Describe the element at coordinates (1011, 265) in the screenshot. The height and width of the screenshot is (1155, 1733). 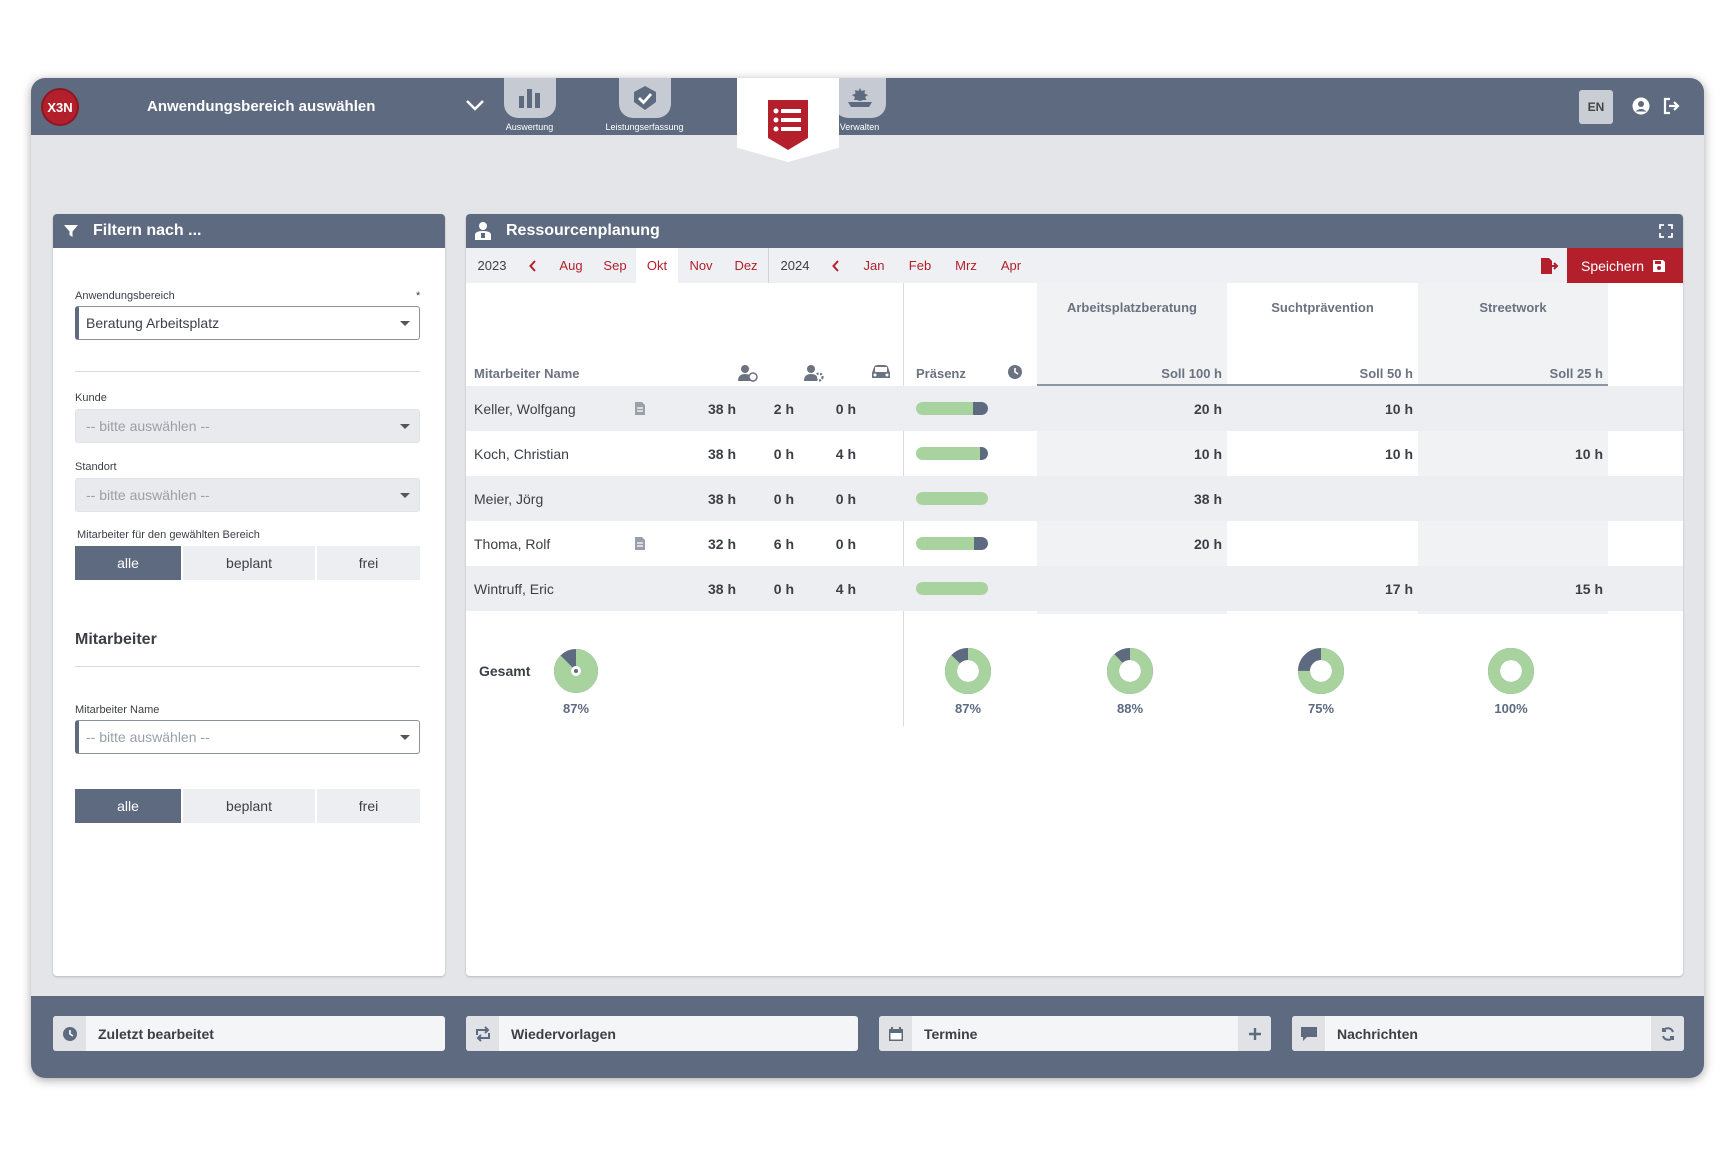
I see `month-apr: Apr` at that location.